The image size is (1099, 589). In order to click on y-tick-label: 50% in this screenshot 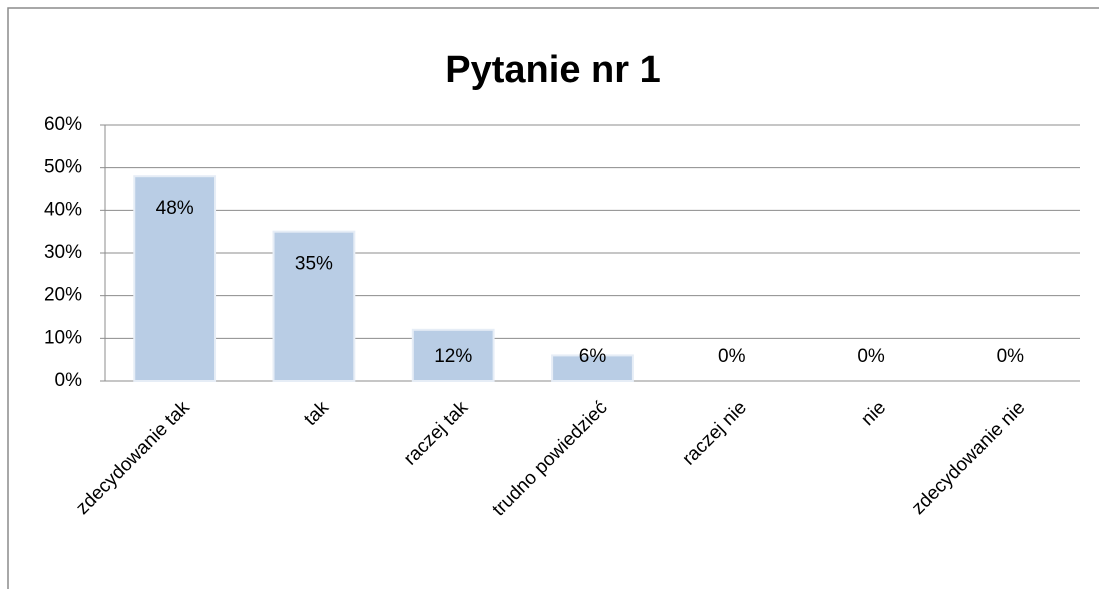, I will do `click(63, 167)`.